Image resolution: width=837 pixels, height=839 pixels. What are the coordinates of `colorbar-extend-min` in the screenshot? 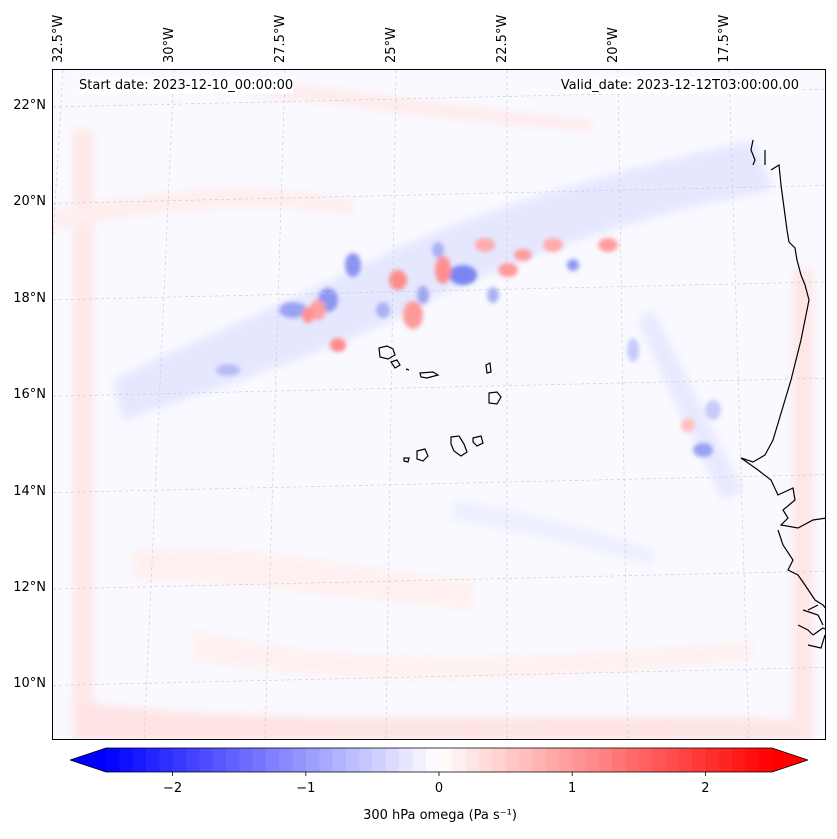 It's located at (88, 760).